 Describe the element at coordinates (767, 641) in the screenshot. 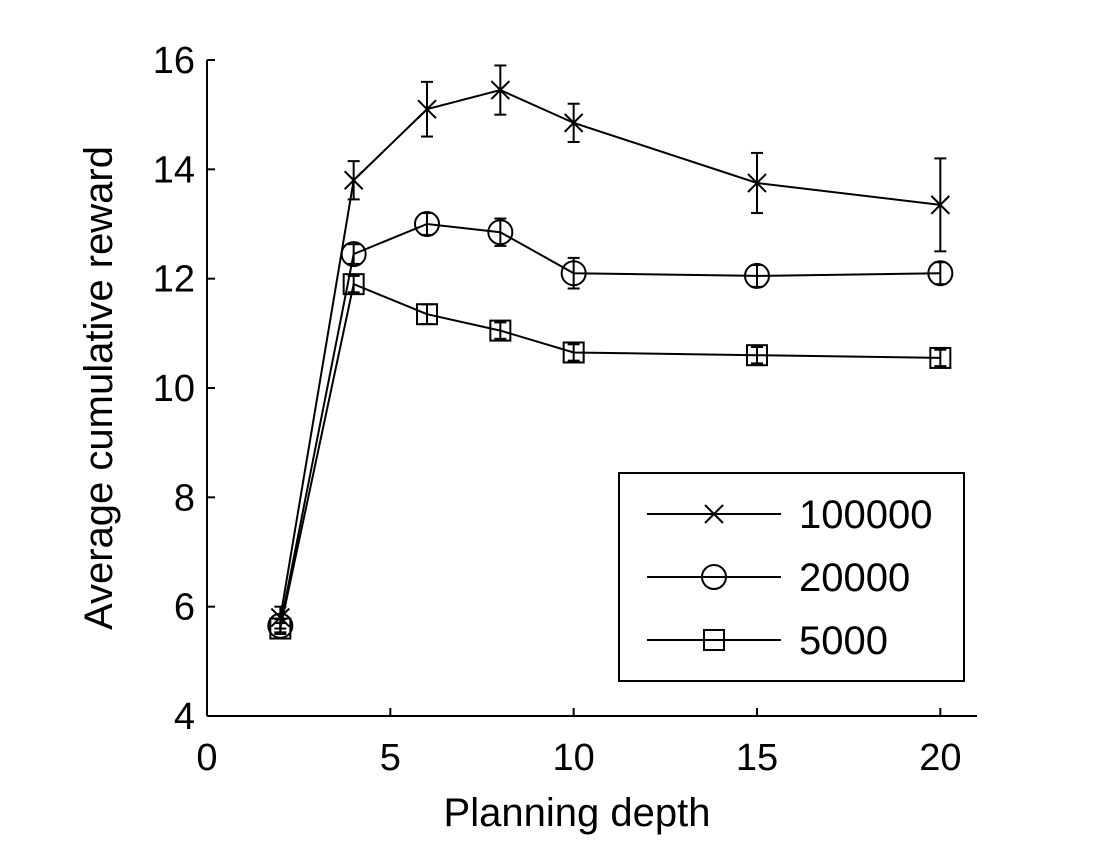

I see `legend-item: 5000` at that location.